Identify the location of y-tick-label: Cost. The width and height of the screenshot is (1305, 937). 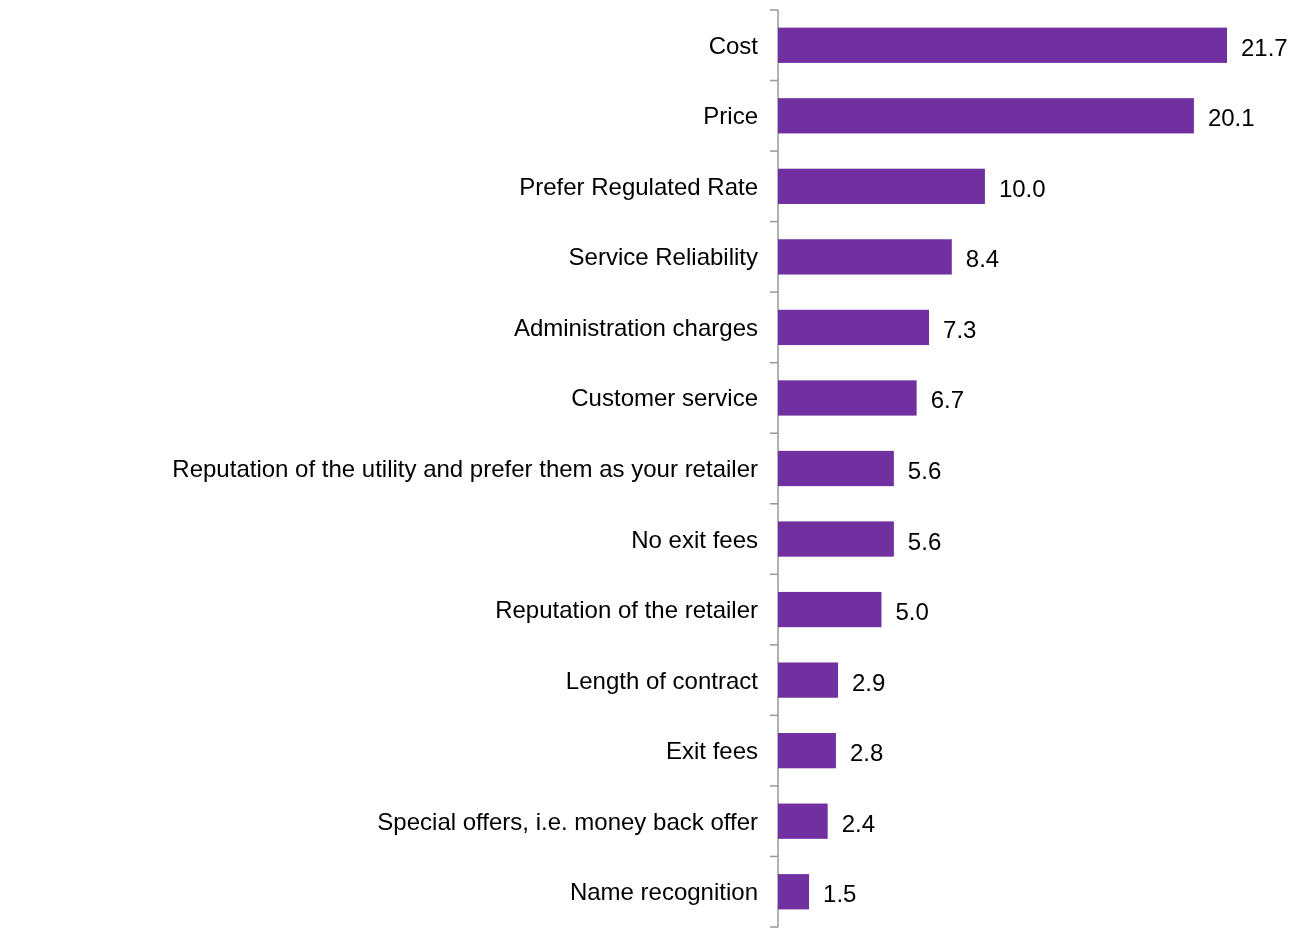
(733, 45).